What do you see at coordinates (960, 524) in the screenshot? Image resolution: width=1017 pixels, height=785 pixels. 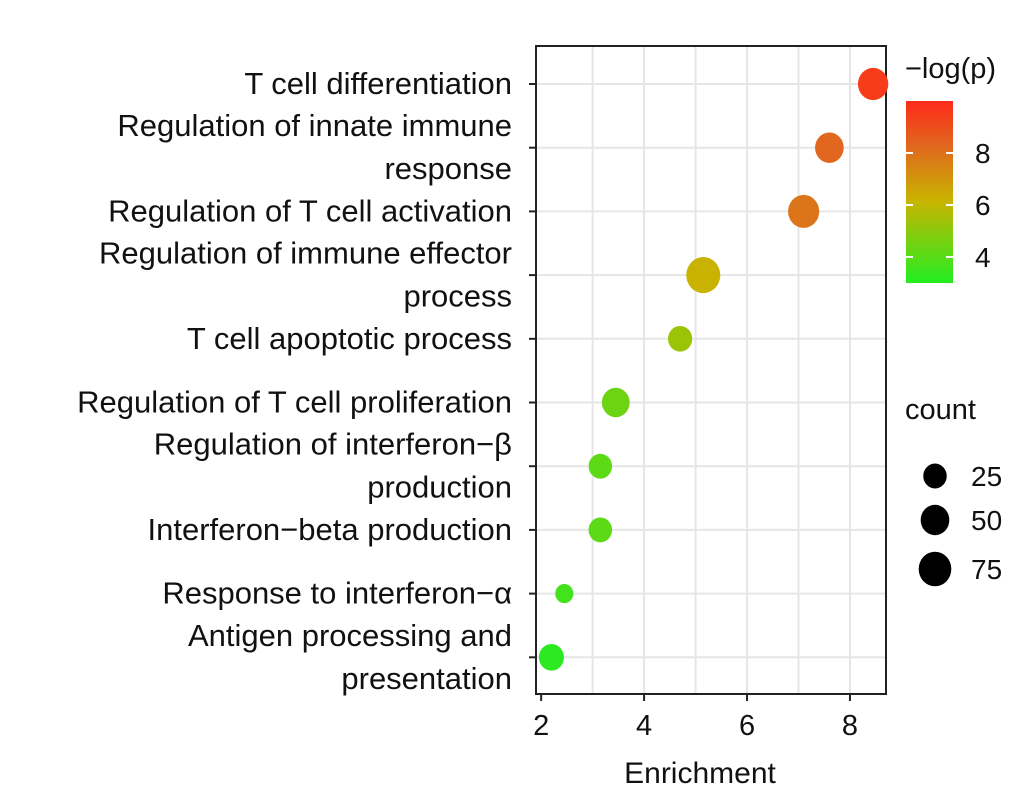 I see `size-legend: 25 50 75` at bounding box center [960, 524].